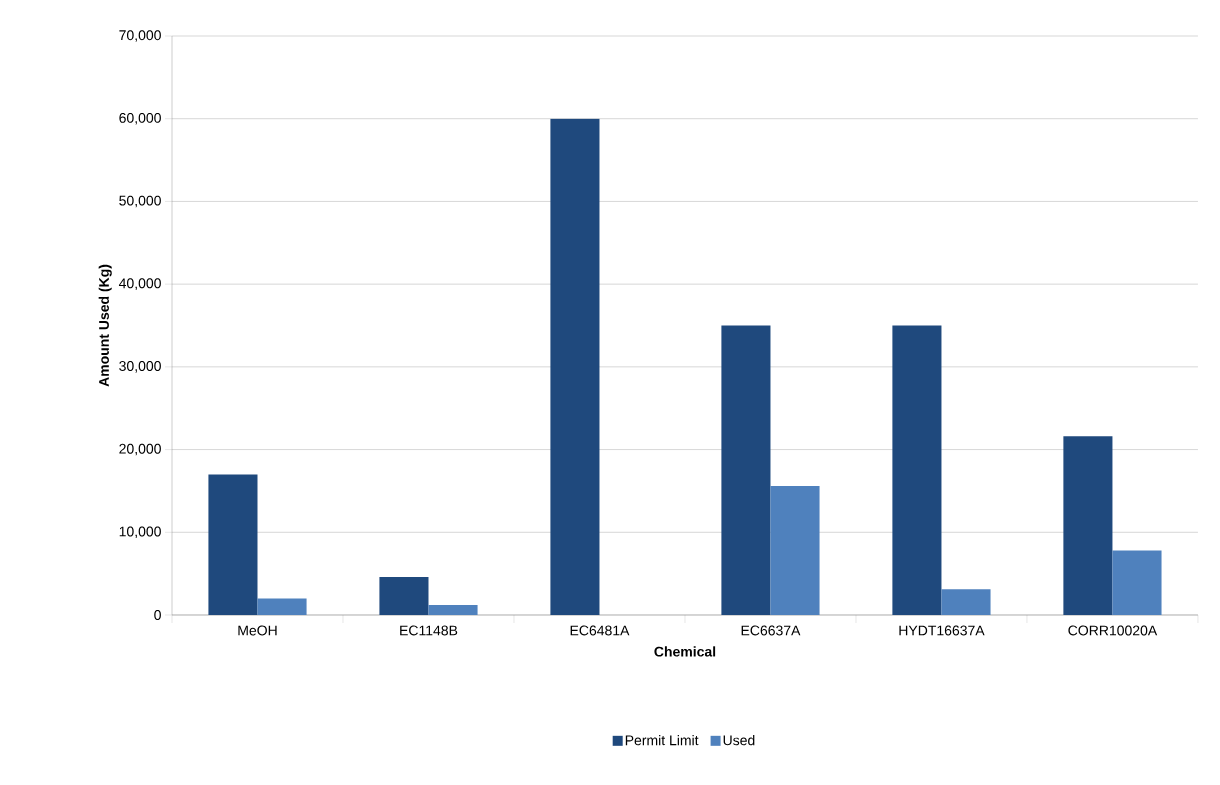  What do you see at coordinates (139, 284) in the screenshot?
I see `y-tick-label: 40,000` at bounding box center [139, 284].